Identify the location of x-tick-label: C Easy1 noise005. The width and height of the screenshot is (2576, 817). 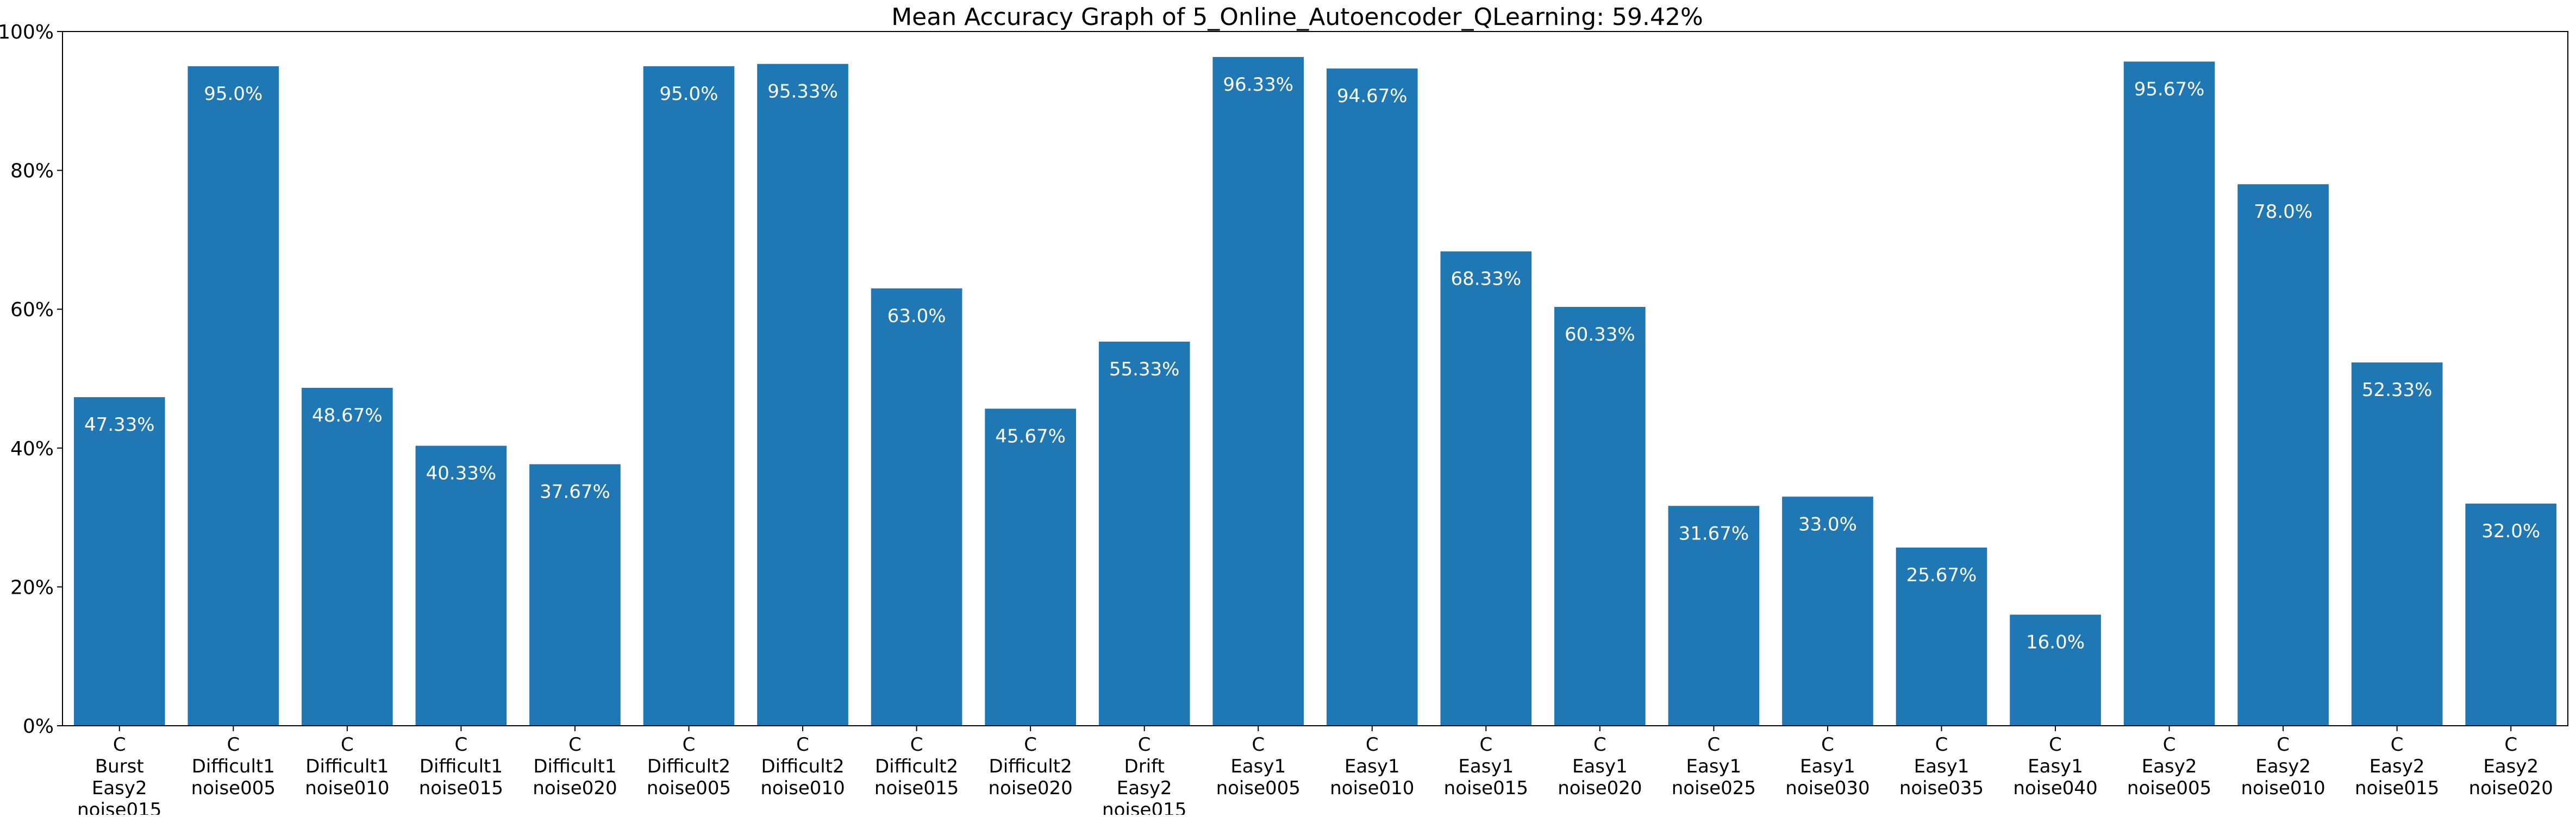
(1258, 766).